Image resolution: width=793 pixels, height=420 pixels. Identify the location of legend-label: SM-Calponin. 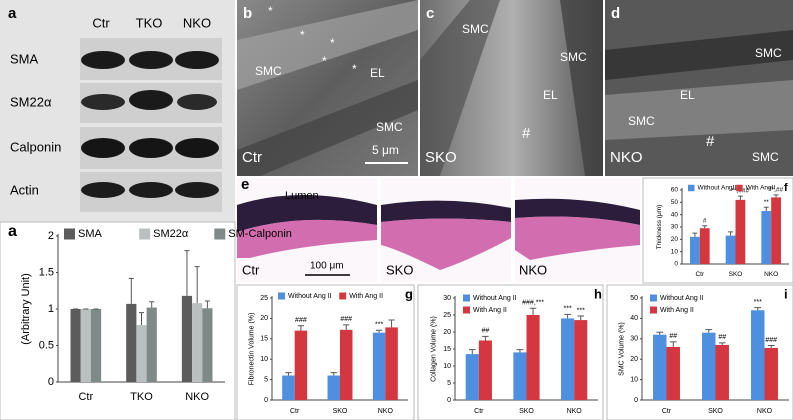
(260, 234).